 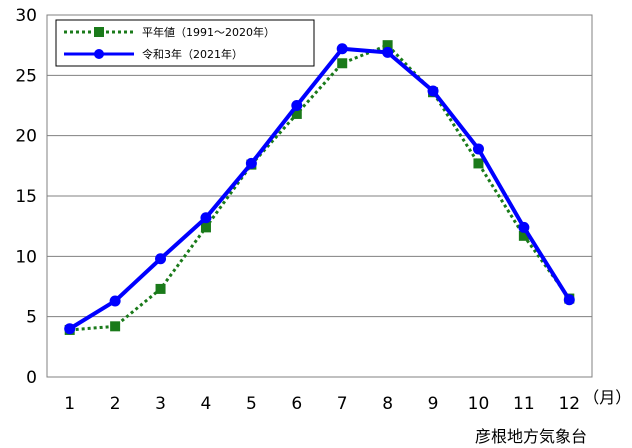 What do you see at coordinates (192, 54) in the screenshot?
I see `legend-label: 令和3年（2021年）` at bounding box center [192, 54].